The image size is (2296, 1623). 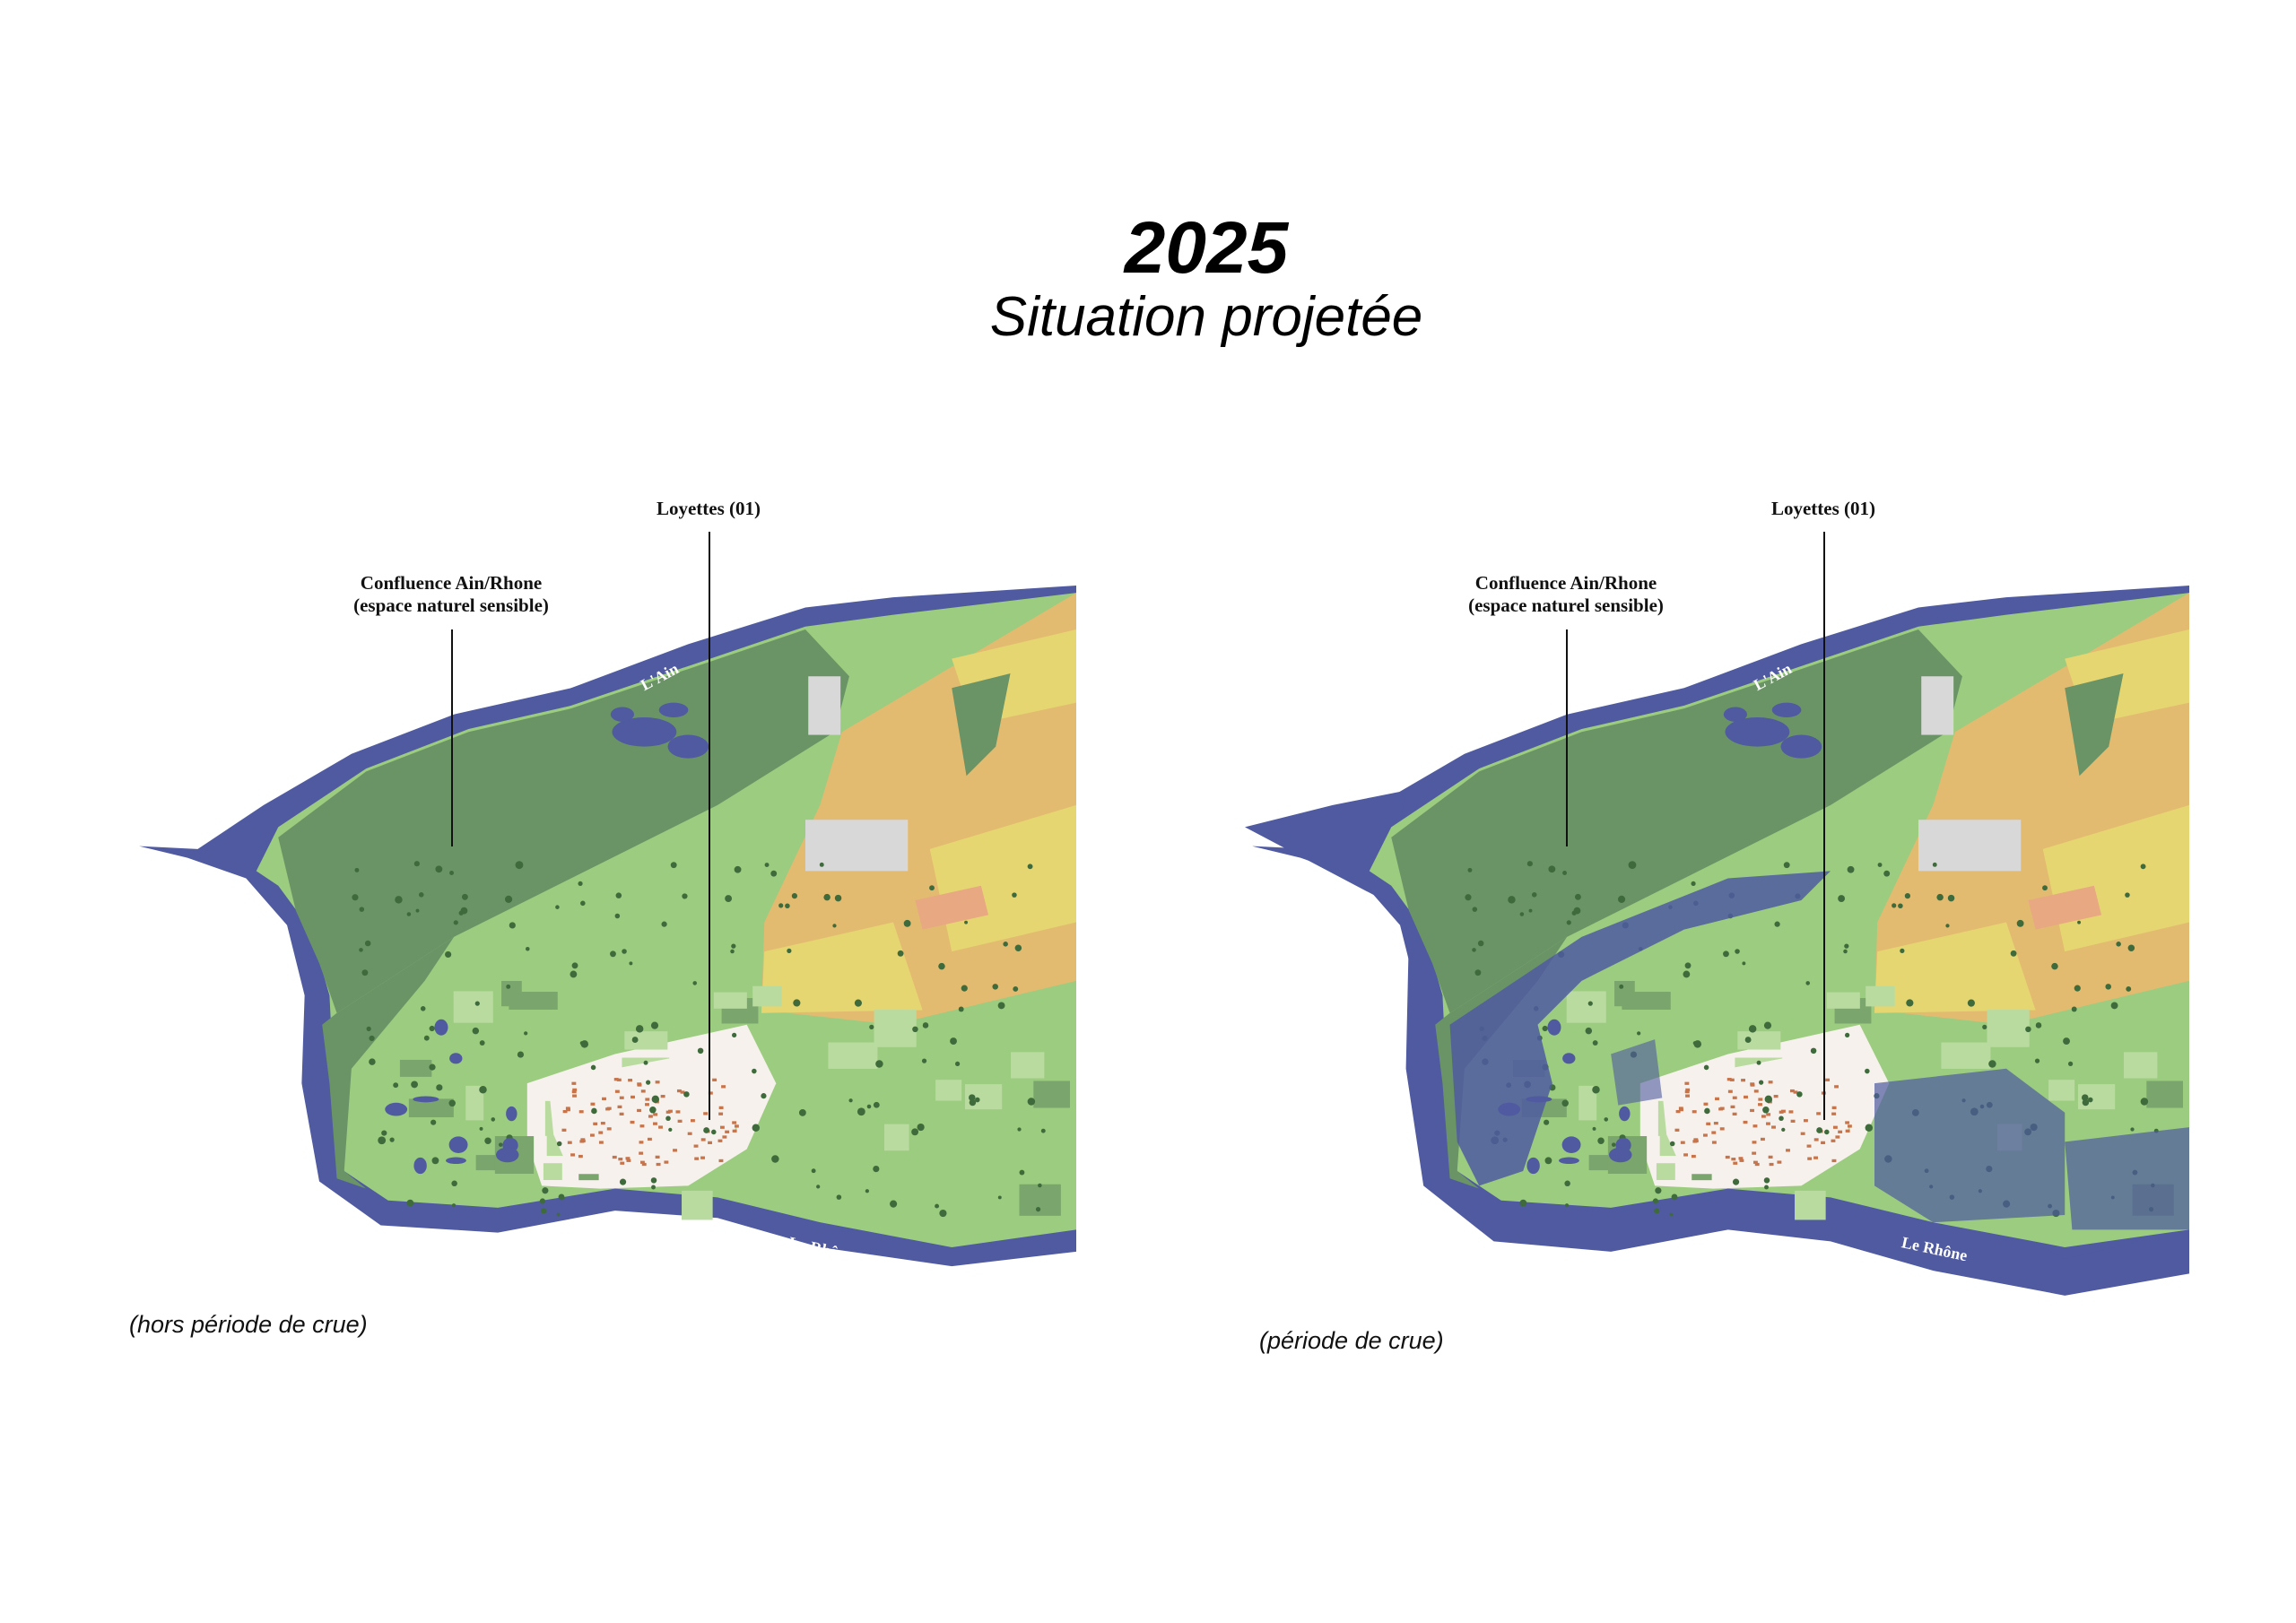 I want to click on page-subtitle: Situation projetée, so click(x=1206, y=317).